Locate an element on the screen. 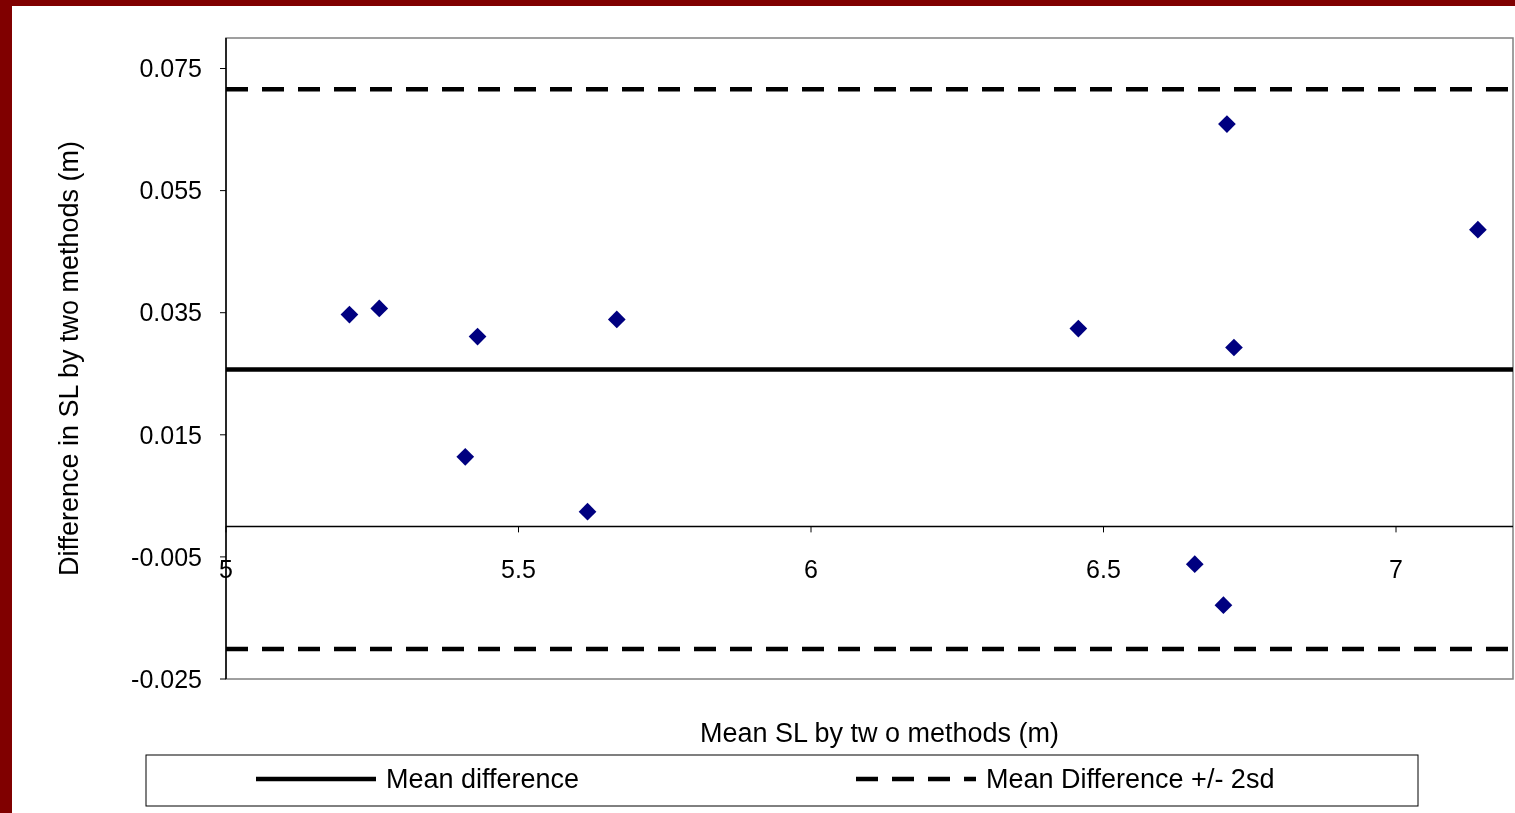  y-tick-label: 0.035 is located at coordinates (170, 312).